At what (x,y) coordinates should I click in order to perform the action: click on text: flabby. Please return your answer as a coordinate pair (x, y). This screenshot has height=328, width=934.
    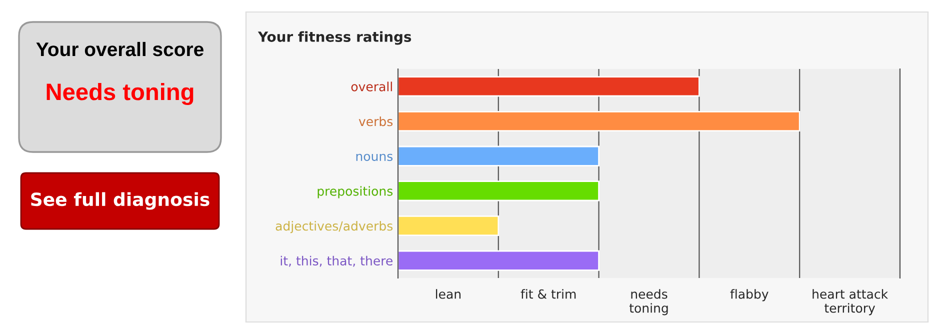
    Looking at the image, I should click on (749, 295).